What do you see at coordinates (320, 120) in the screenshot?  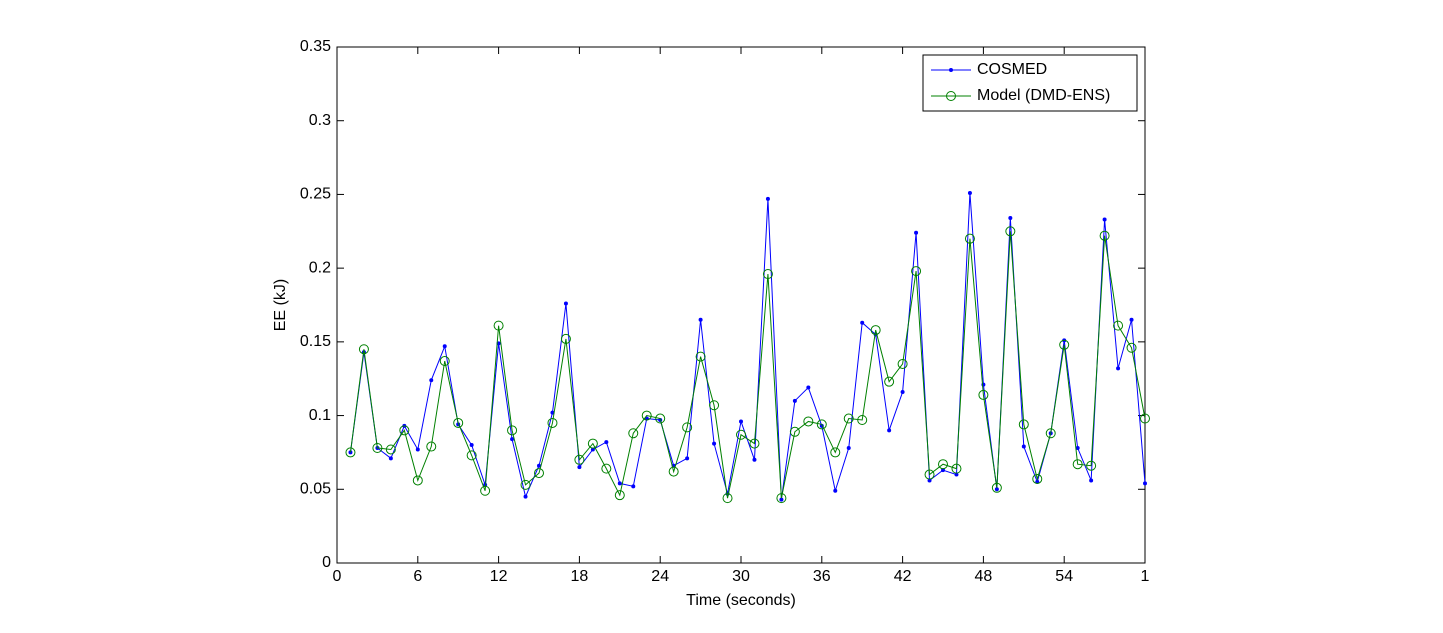 I see `y-tick-label: 0.3` at bounding box center [320, 120].